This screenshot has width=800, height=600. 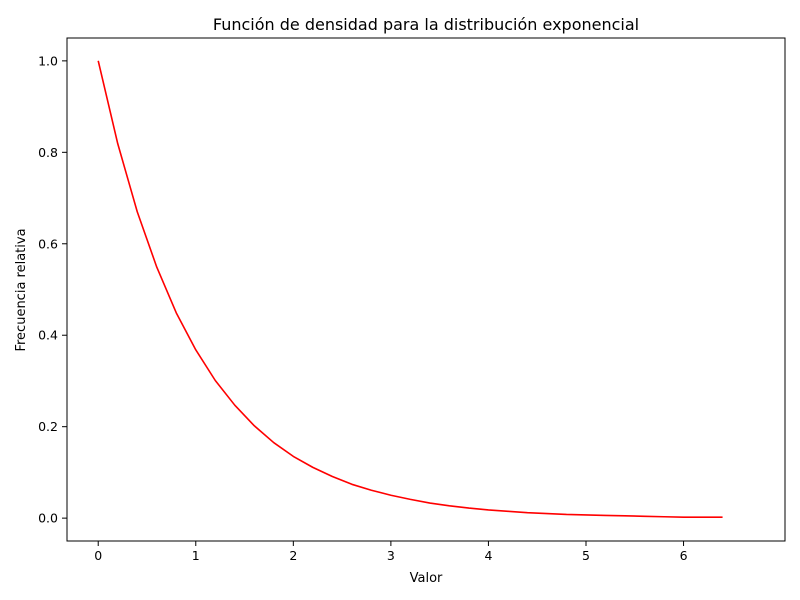 I want to click on x-tick-label: 2, so click(x=293, y=555).